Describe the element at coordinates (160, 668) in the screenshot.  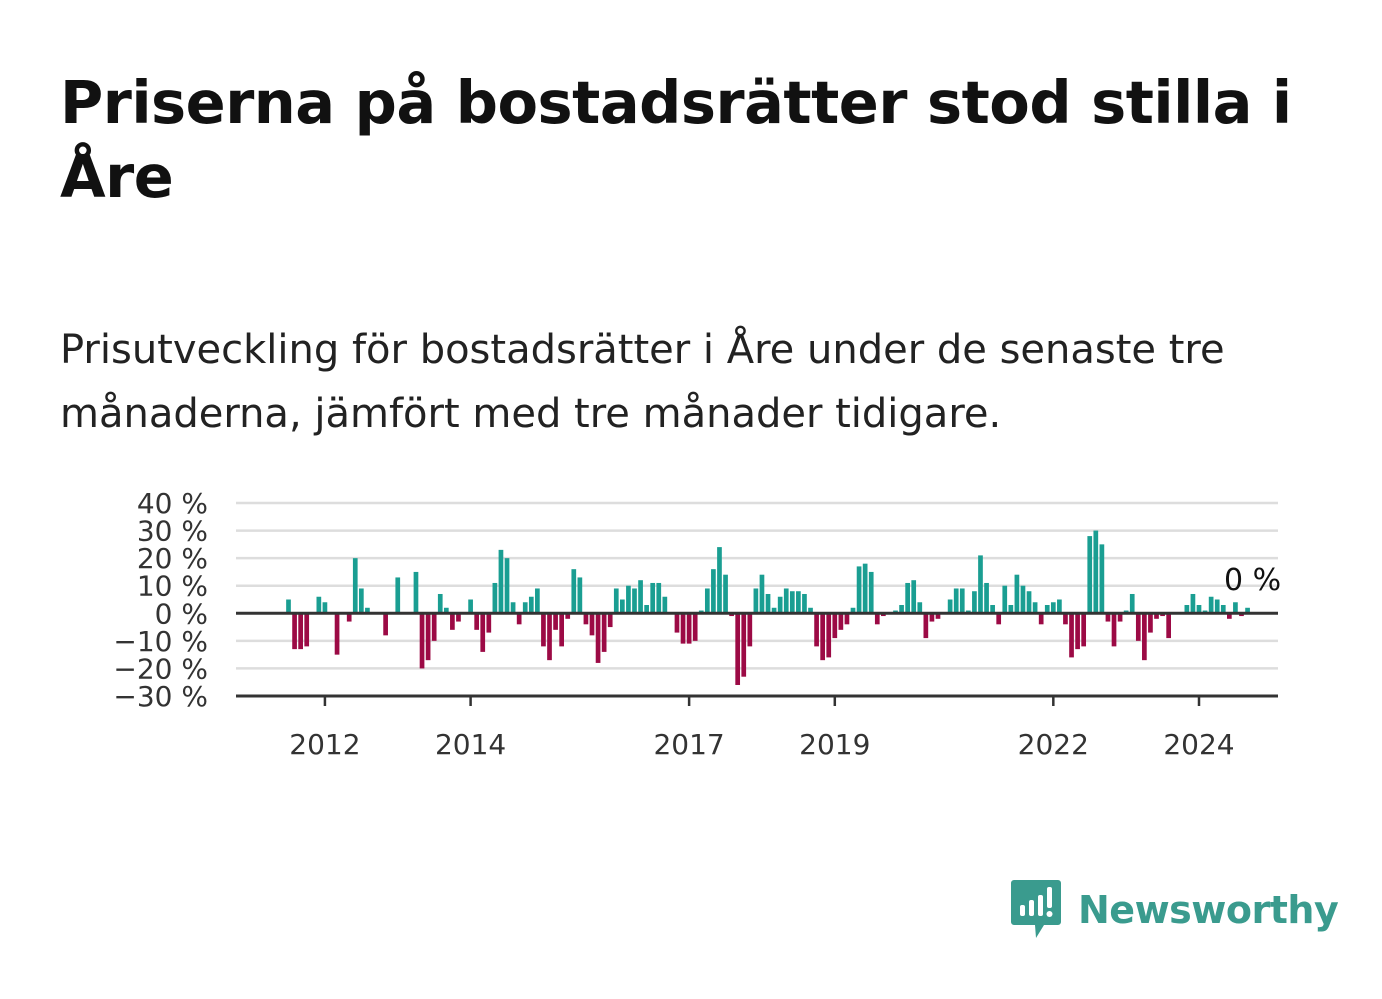
I see `y-tick-label: −20 %` at that location.